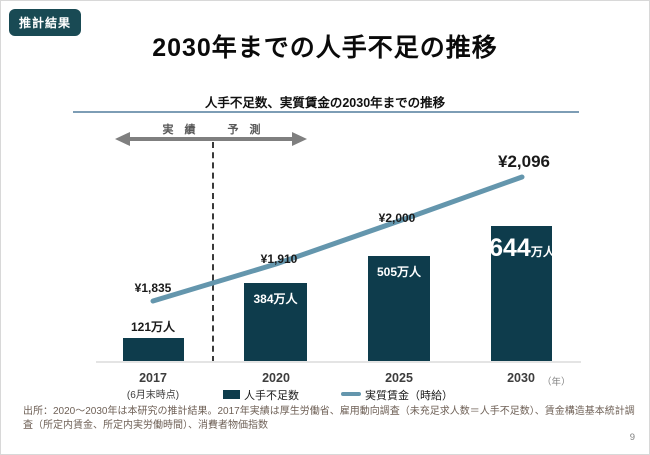 This screenshot has width=650, height=455. Describe the element at coordinates (521, 294) in the screenshot. I see `bar-2030` at that location.